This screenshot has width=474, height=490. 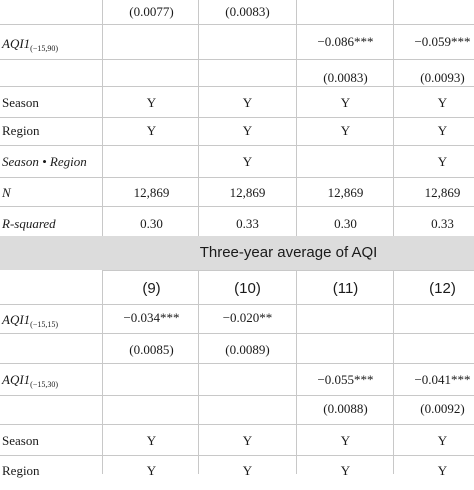 What do you see at coordinates (345, 379) in the screenshot?
I see `table-cell: −0.055***` at bounding box center [345, 379].